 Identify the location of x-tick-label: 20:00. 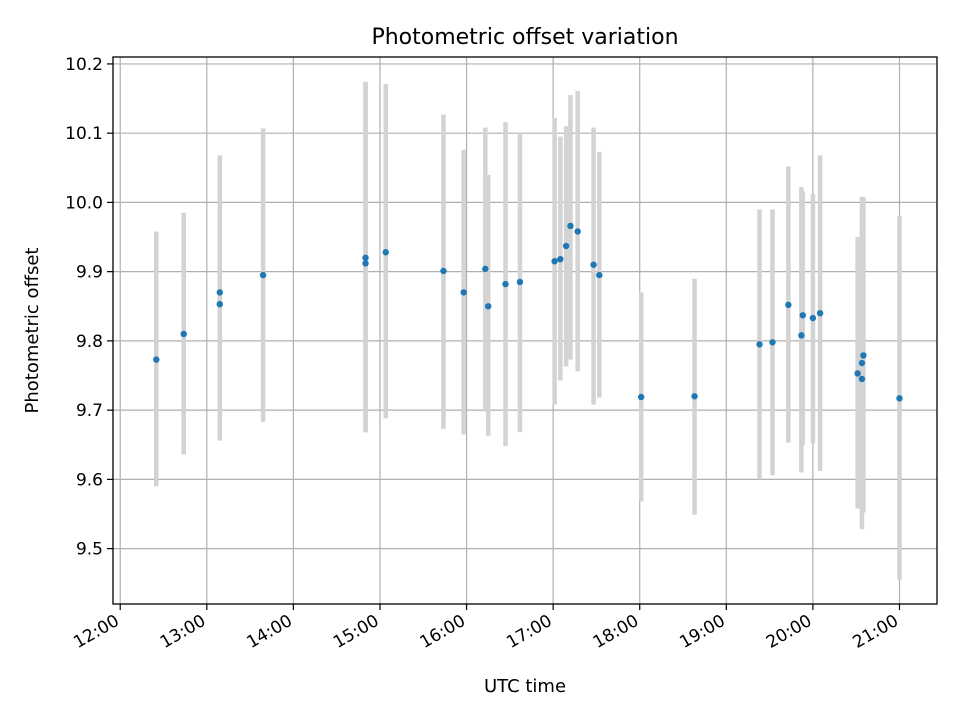
(789, 632).